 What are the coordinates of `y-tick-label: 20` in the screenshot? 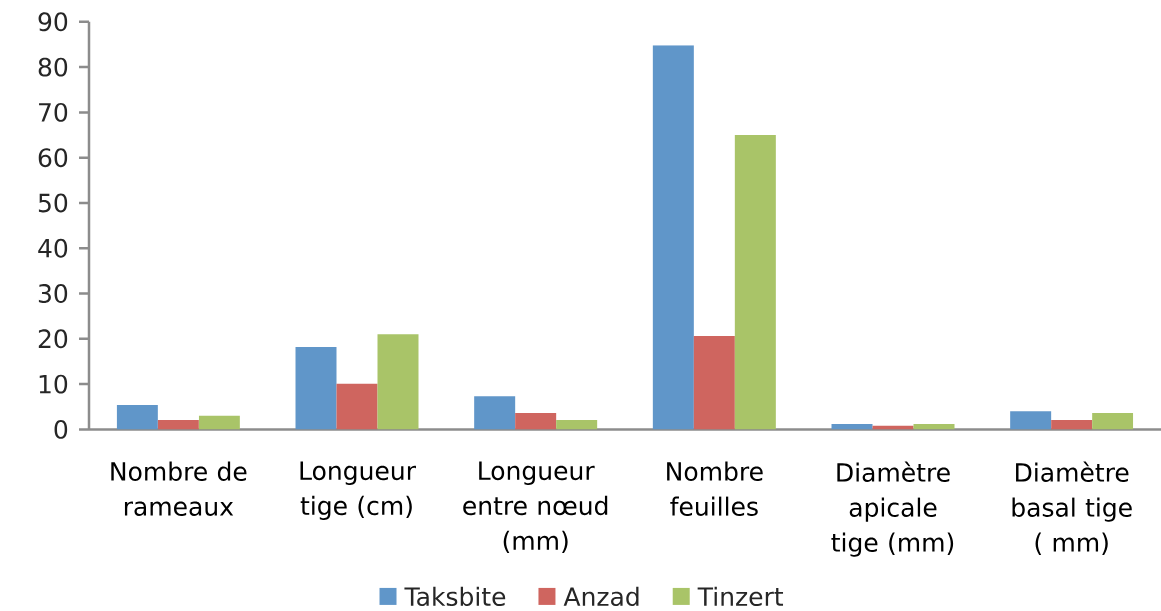 It's located at (53, 339).